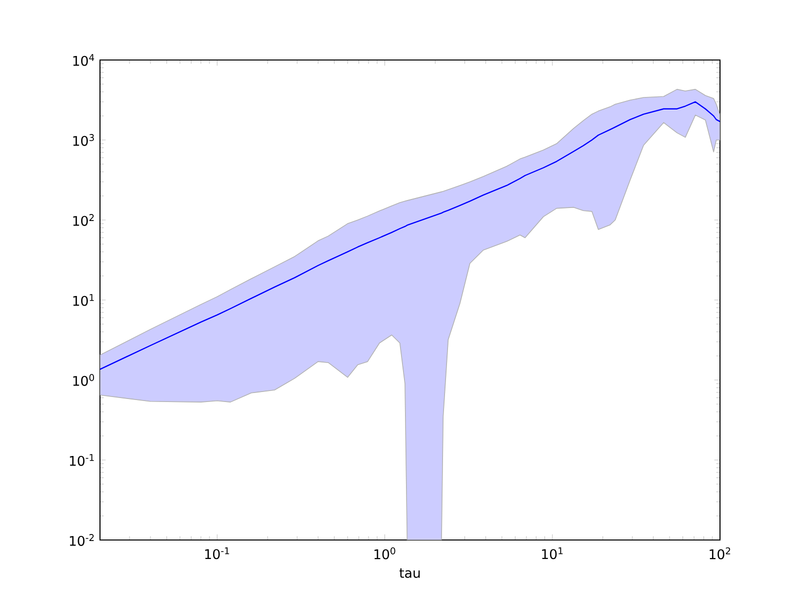 This screenshot has height=600, width=800. What do you see at coordinates (552, 553) in the screenshot?
I see `x-tick-label: 10$^{1}$` at bounding box center [552, 553].